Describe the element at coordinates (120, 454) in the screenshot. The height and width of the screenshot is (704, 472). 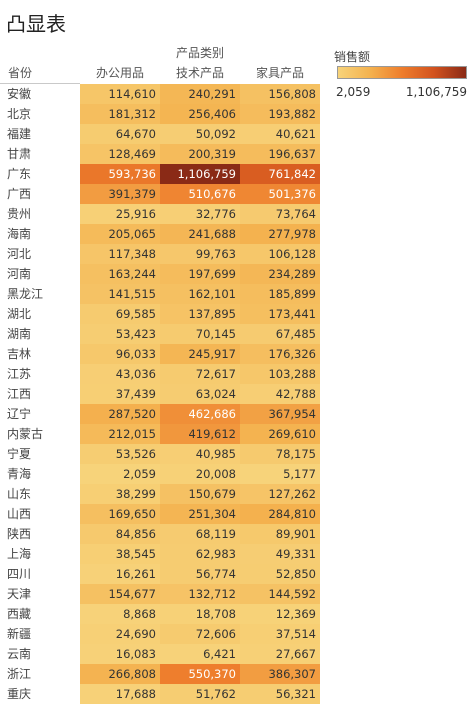
I see `heatmap-cell: 53,526` at that location.